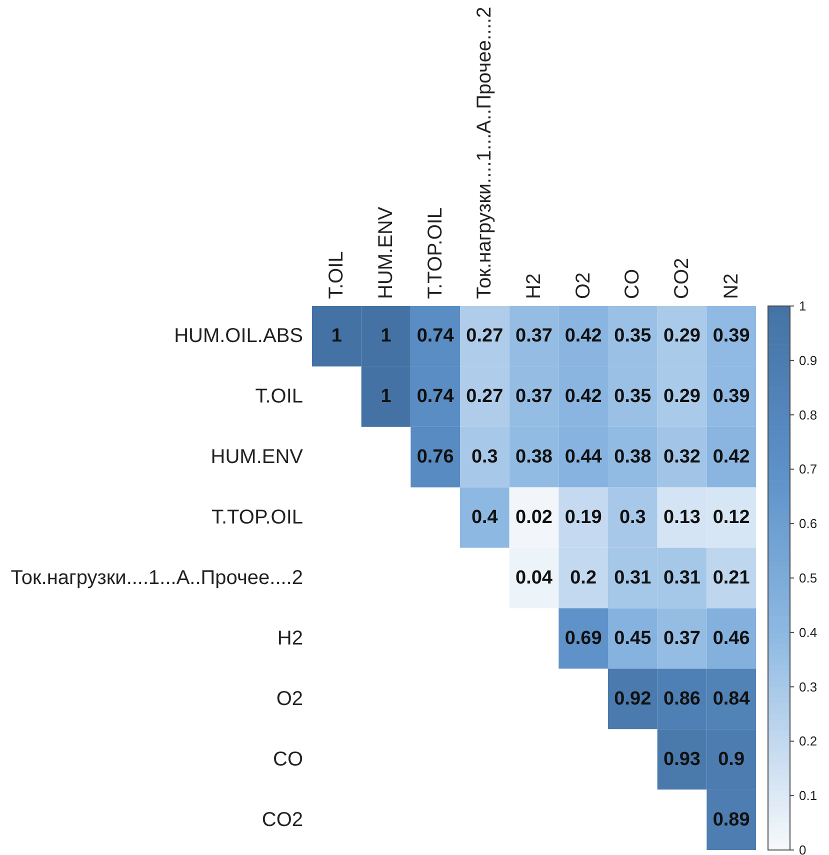  Describe the element at coordinates (808, 741) in the screenshot. I see `color-bar-label: 0.2` at that location.